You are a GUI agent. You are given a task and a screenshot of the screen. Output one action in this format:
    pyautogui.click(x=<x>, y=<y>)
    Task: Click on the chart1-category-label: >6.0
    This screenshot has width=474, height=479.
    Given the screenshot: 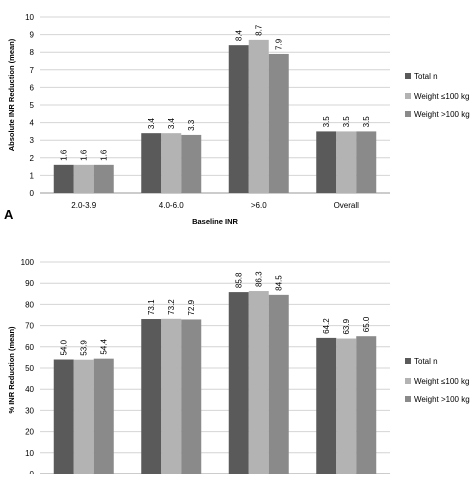 What is the action you would take?
    pyautogui.click(x=259, y=205)
    